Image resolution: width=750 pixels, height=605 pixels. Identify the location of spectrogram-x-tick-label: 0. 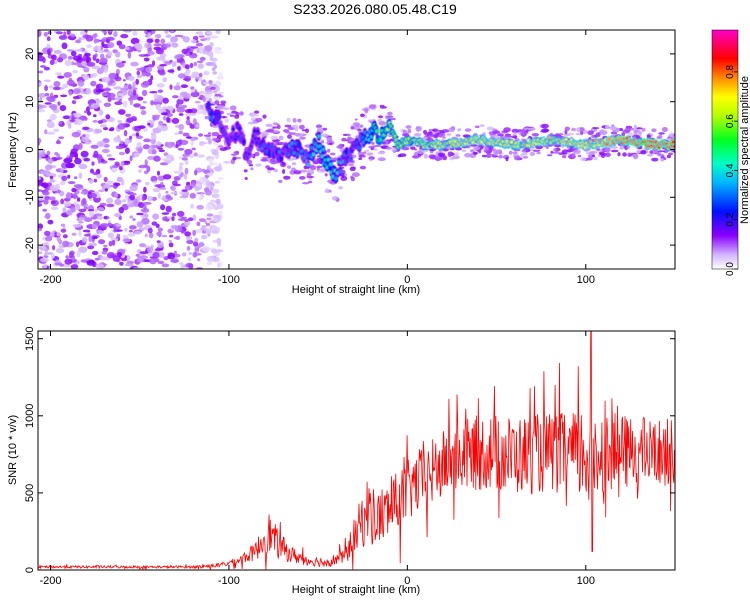
(407, 280).